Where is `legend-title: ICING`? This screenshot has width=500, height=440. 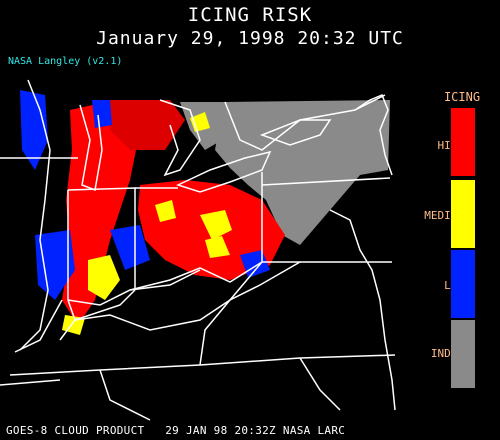 legend-title: ICING is located at coordinates (462, 97).